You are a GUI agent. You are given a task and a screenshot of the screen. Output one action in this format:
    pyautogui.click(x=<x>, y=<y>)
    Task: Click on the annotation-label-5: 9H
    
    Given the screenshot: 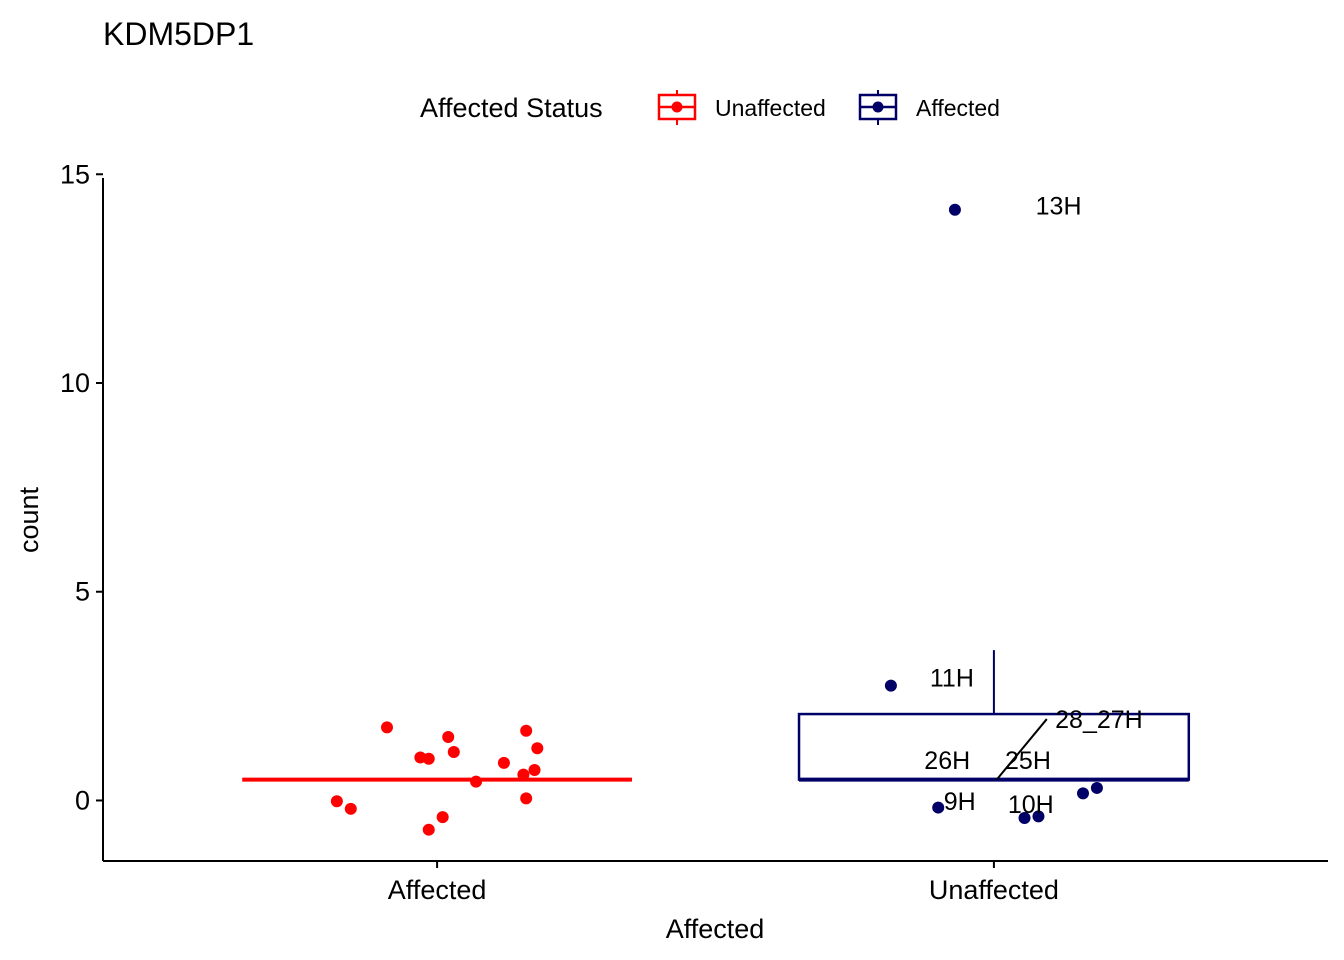 What is the action you would take?
    pyautogui.click(x=960, y=802)
    